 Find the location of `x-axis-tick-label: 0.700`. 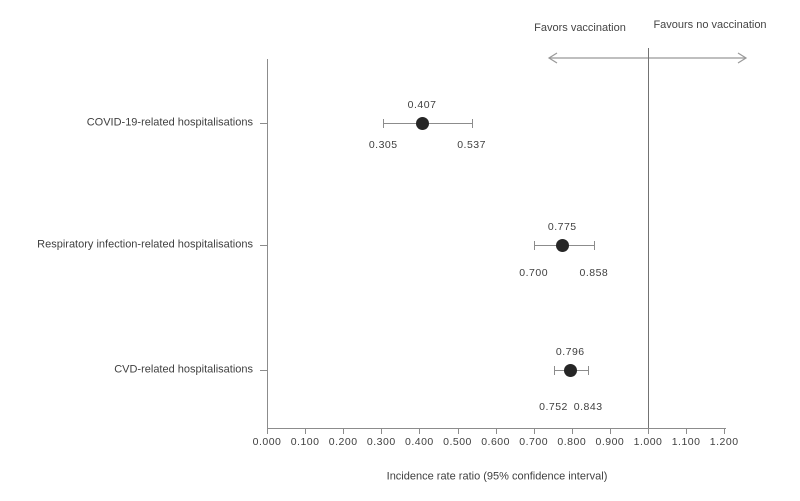

x-axis-tick-label: 0.700 is located at coordinates (534, 441).